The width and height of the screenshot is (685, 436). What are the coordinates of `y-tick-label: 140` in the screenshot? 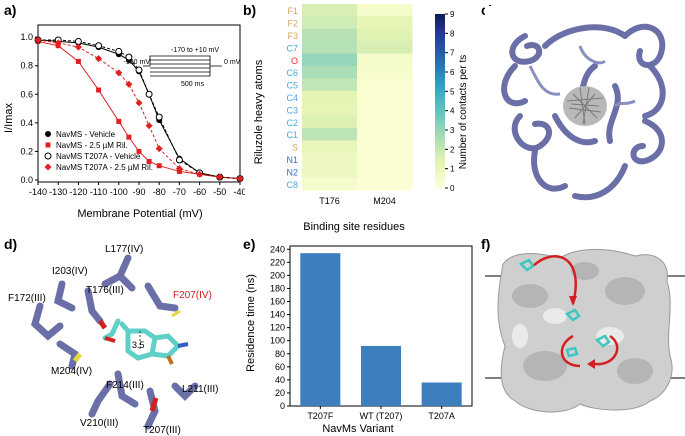 It's located at (277, 315).